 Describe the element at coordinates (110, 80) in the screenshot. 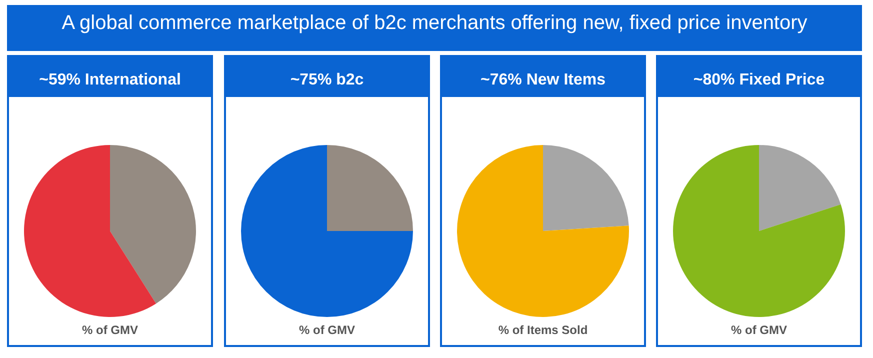

I see `chart-title: ~59% International` at that location.